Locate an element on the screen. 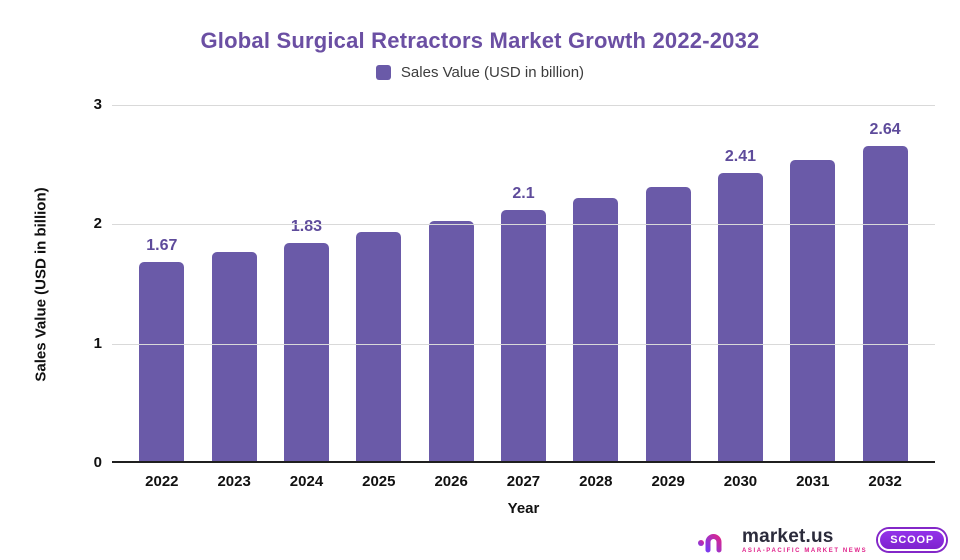 Image resolution: width=960 pixels, height=560 pixels. bar-column: 2.64 is located at coordinates (885, 290).